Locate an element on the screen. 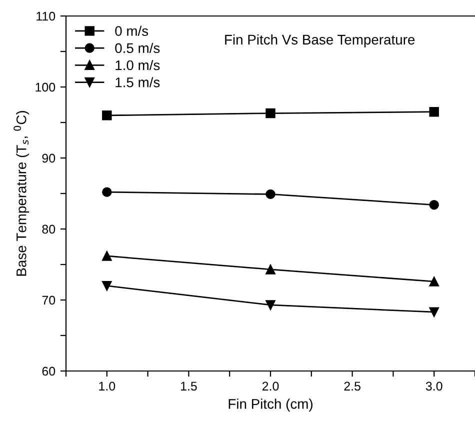  text: Fin Pitch Vs Base Temperature is located at coordinates (320, 41).